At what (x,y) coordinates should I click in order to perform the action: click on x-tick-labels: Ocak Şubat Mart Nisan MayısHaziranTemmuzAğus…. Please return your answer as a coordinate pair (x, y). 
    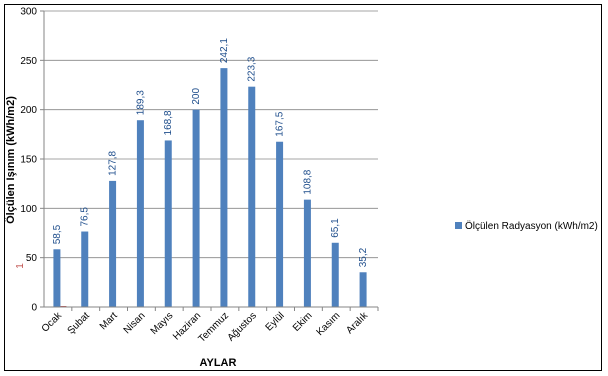
    Looking at the image, I should click on (205, 327).